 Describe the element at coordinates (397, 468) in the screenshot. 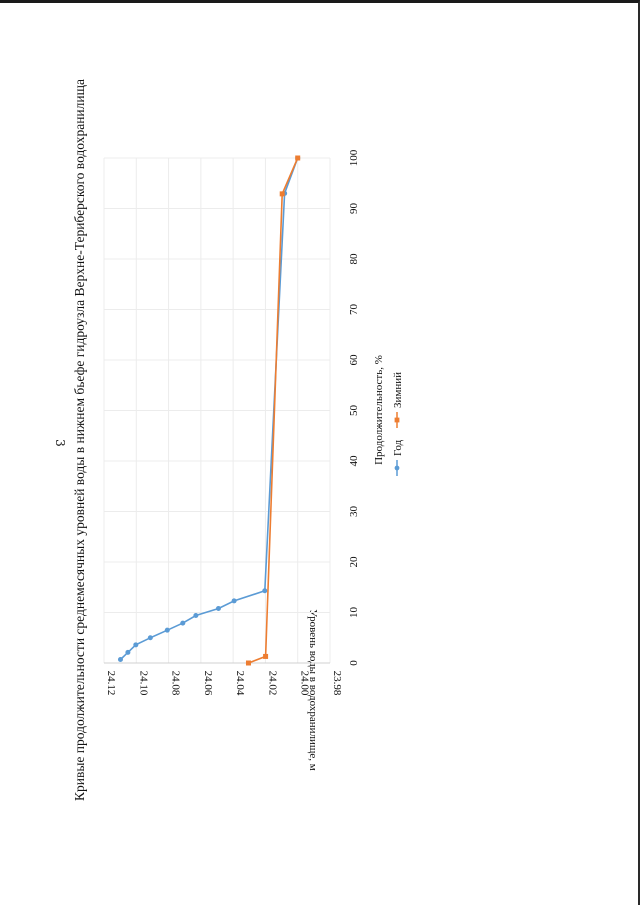

I see `legend-marker-god` at that location.